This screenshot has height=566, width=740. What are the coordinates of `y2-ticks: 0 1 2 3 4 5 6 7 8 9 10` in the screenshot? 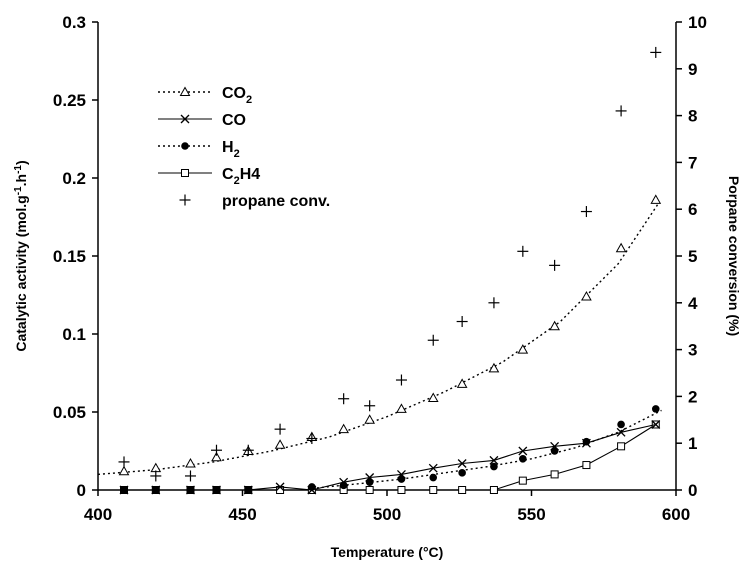 It's located at (691, 256).